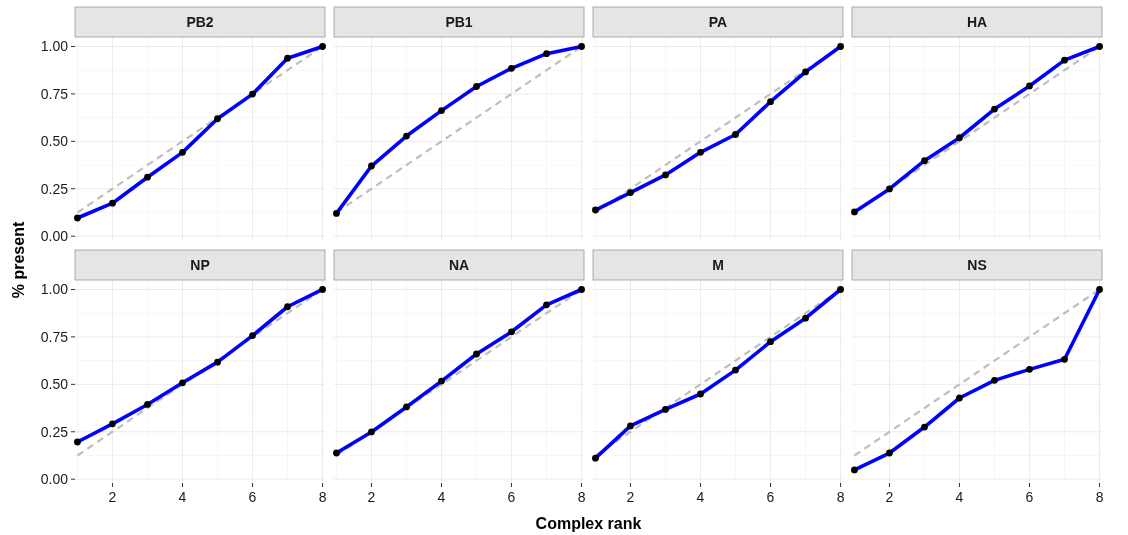 The image size is (1128, 535). Describe the element at coordinates (977, 22) in the screenshot. I see `chart-title: HA` at that location.